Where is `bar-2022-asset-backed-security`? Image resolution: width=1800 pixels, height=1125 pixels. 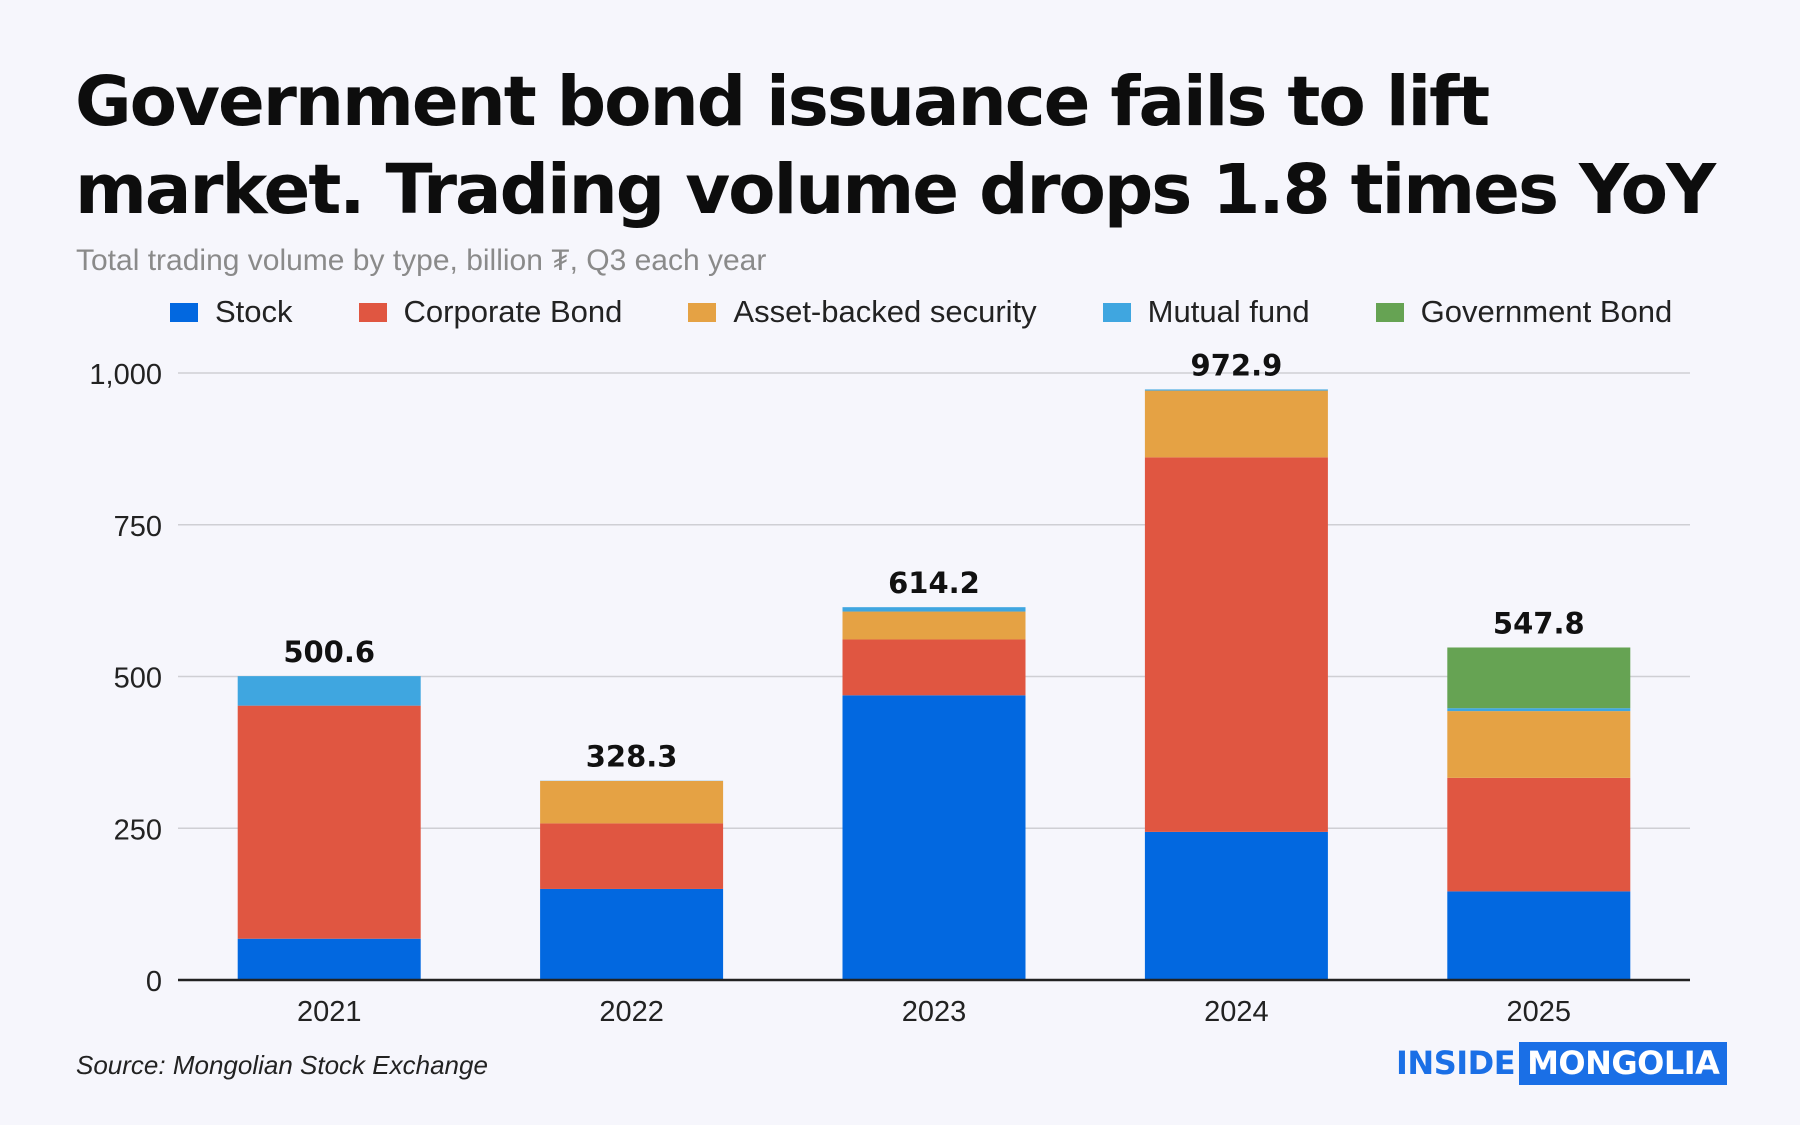
bar-2022-asset-backed-security is located at coordinates (632, 802).